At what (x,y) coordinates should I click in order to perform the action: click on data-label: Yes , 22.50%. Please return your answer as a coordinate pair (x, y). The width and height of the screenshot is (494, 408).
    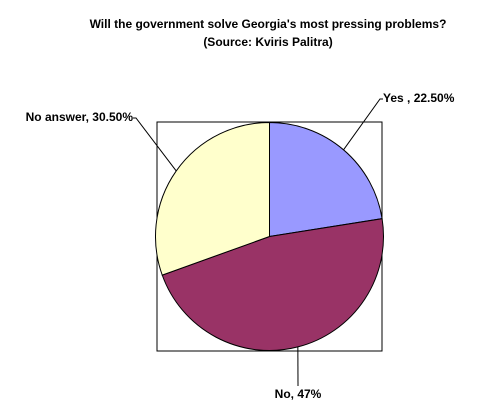
    Looking at the image, I should click on (419, 98).